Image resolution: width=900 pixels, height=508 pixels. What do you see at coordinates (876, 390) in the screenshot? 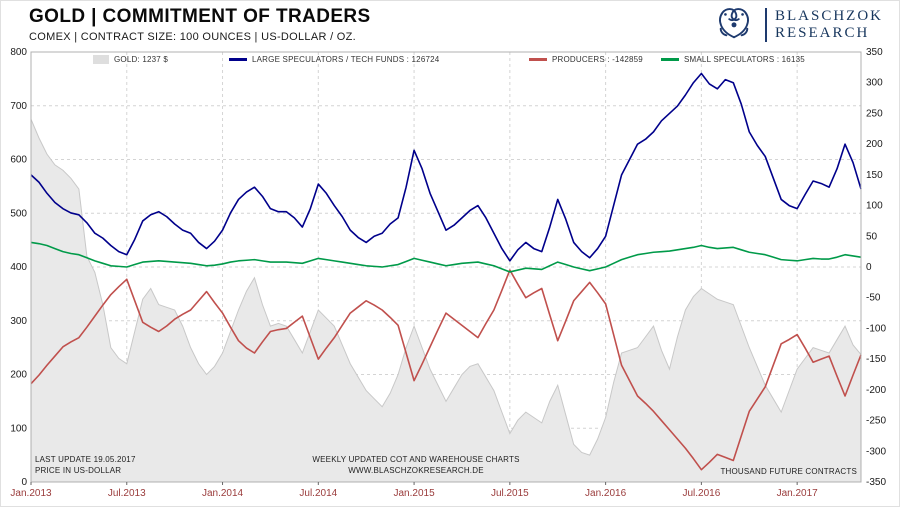
I see `svg-text: -200` at bounding box center [876, 390].